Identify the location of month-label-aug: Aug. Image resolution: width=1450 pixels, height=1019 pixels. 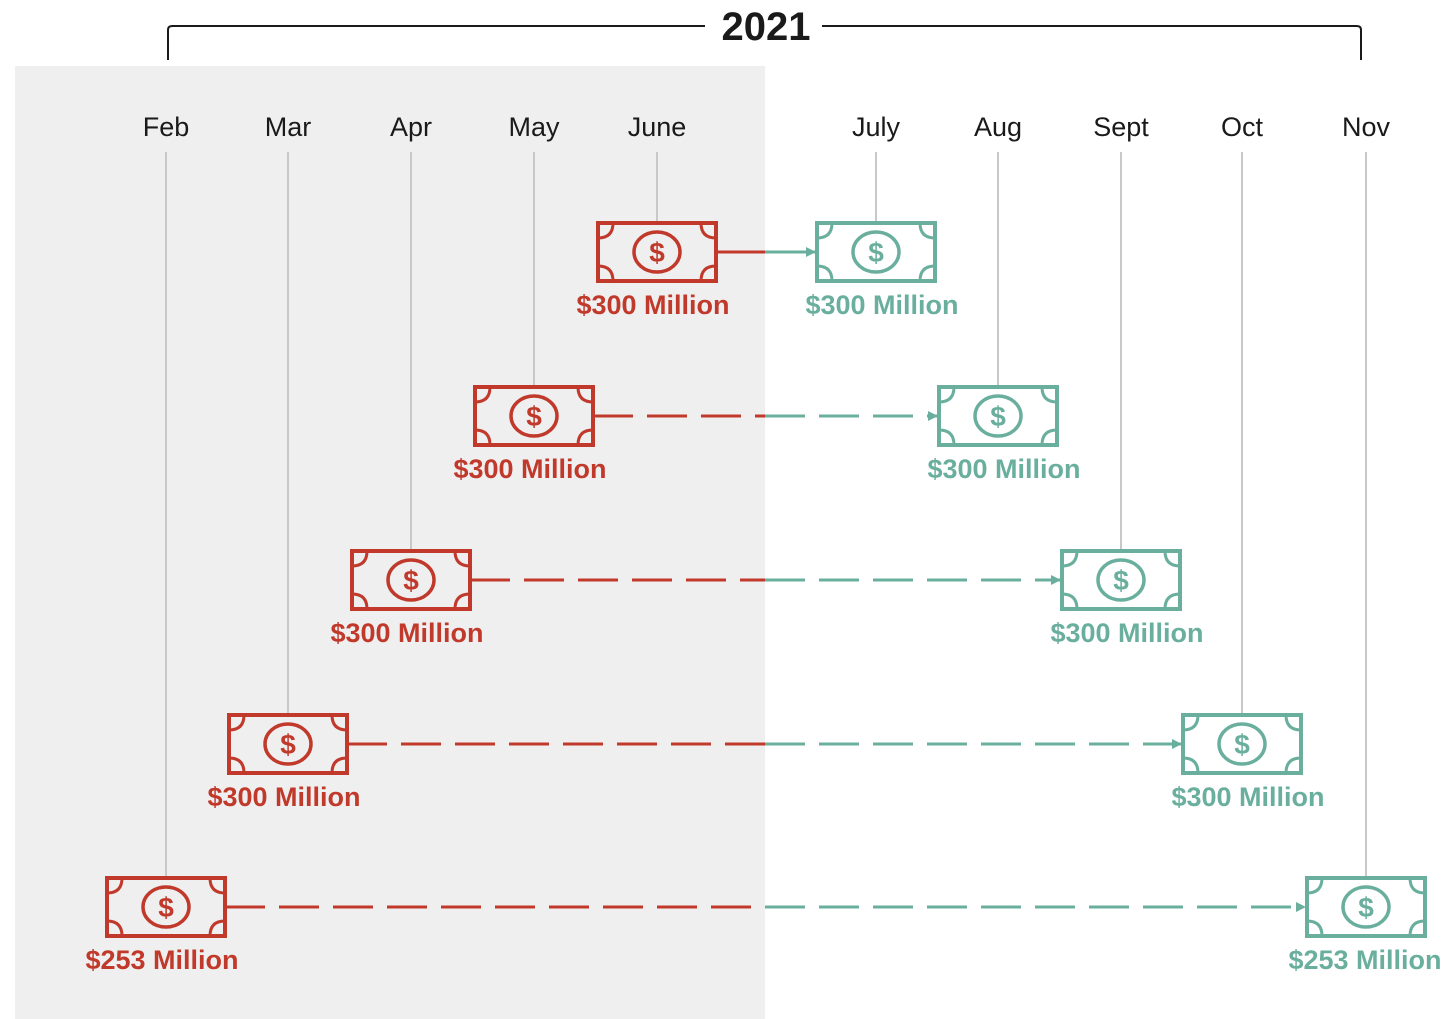
(998, 127).